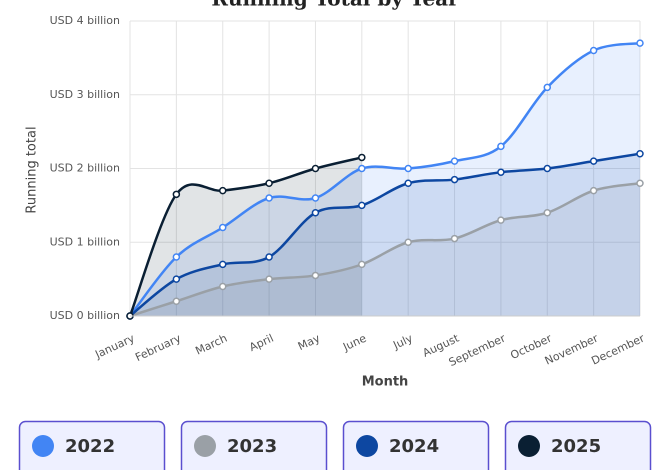 The height and width of the screenshot is (470, 670). I want to click on x-tick-label: April, so click(261, 343).